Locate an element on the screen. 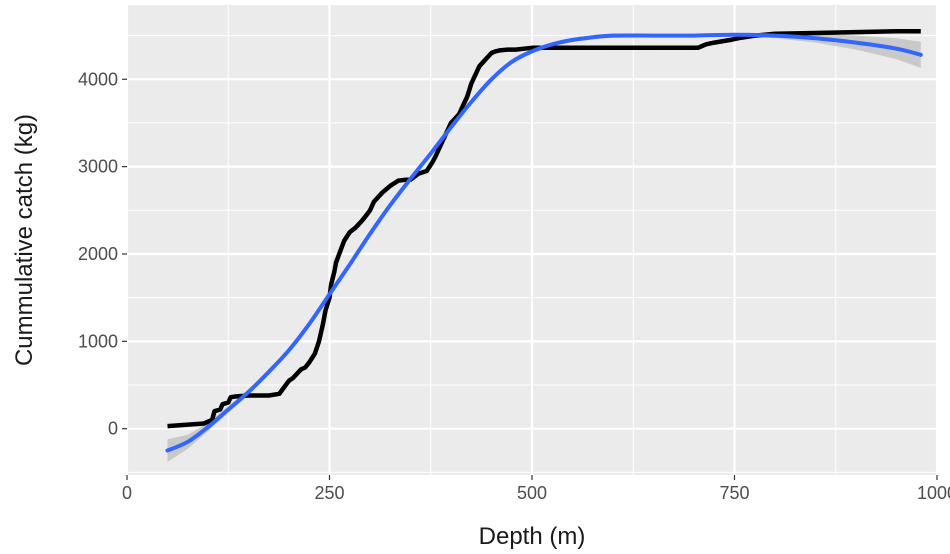  y-tick-label: 0 is located at coordinates (113, 429).